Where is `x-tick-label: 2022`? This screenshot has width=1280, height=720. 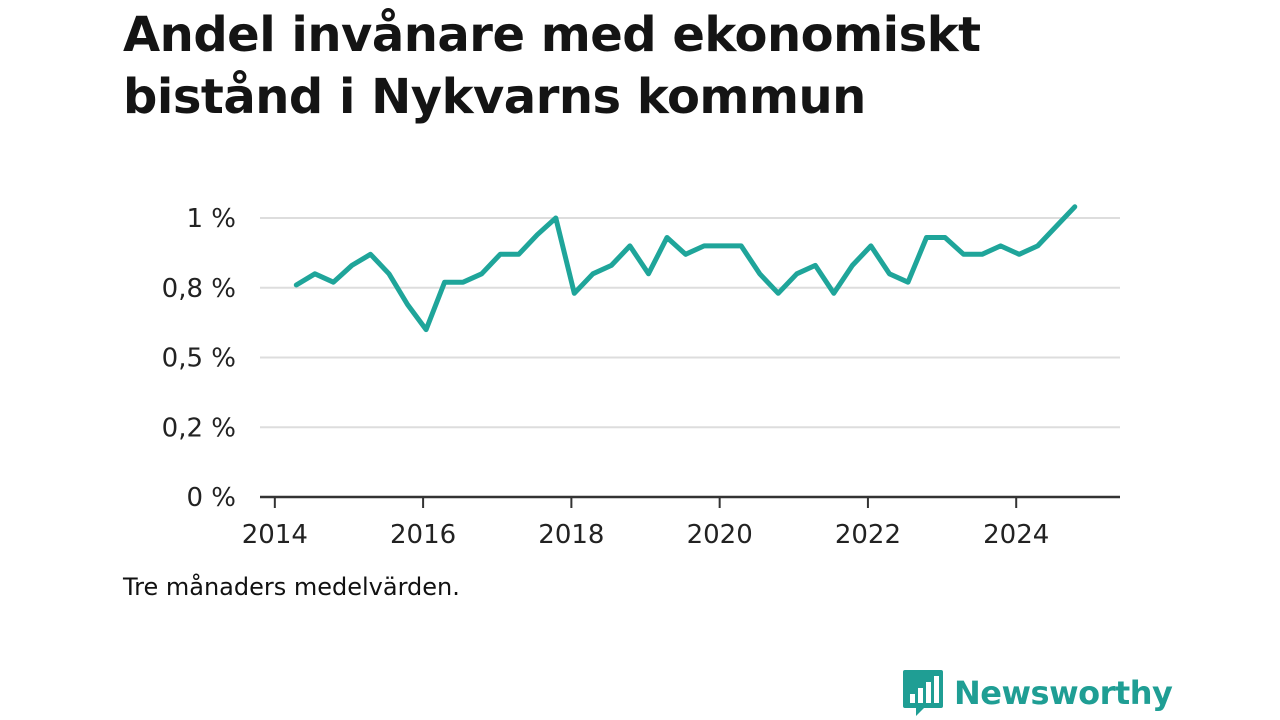
x-tick-label: 2022 is located at coordinates (868, 535).